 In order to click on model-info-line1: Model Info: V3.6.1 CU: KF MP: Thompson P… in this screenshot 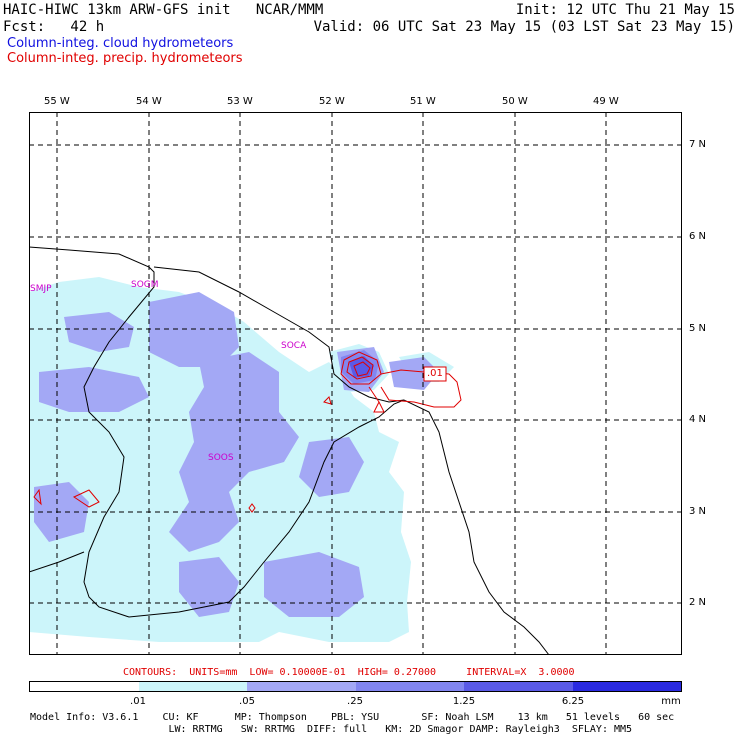, I will do `click(352, 717)`.